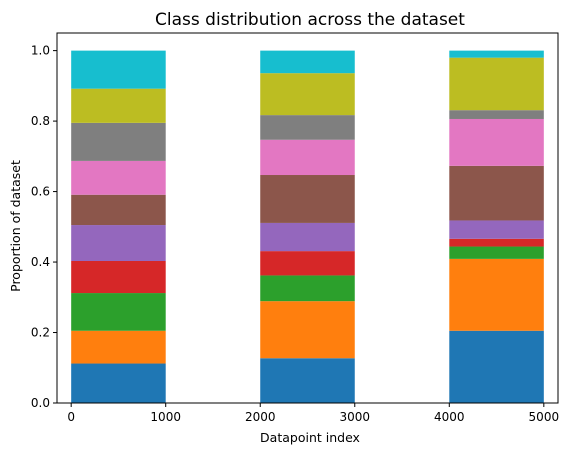 This screenshot has height=456, width=567. What do you see at coordinates (165, 417) in the screenshot?
I see `x-tick-label-1: 1000` at bounding box center [165, 417].